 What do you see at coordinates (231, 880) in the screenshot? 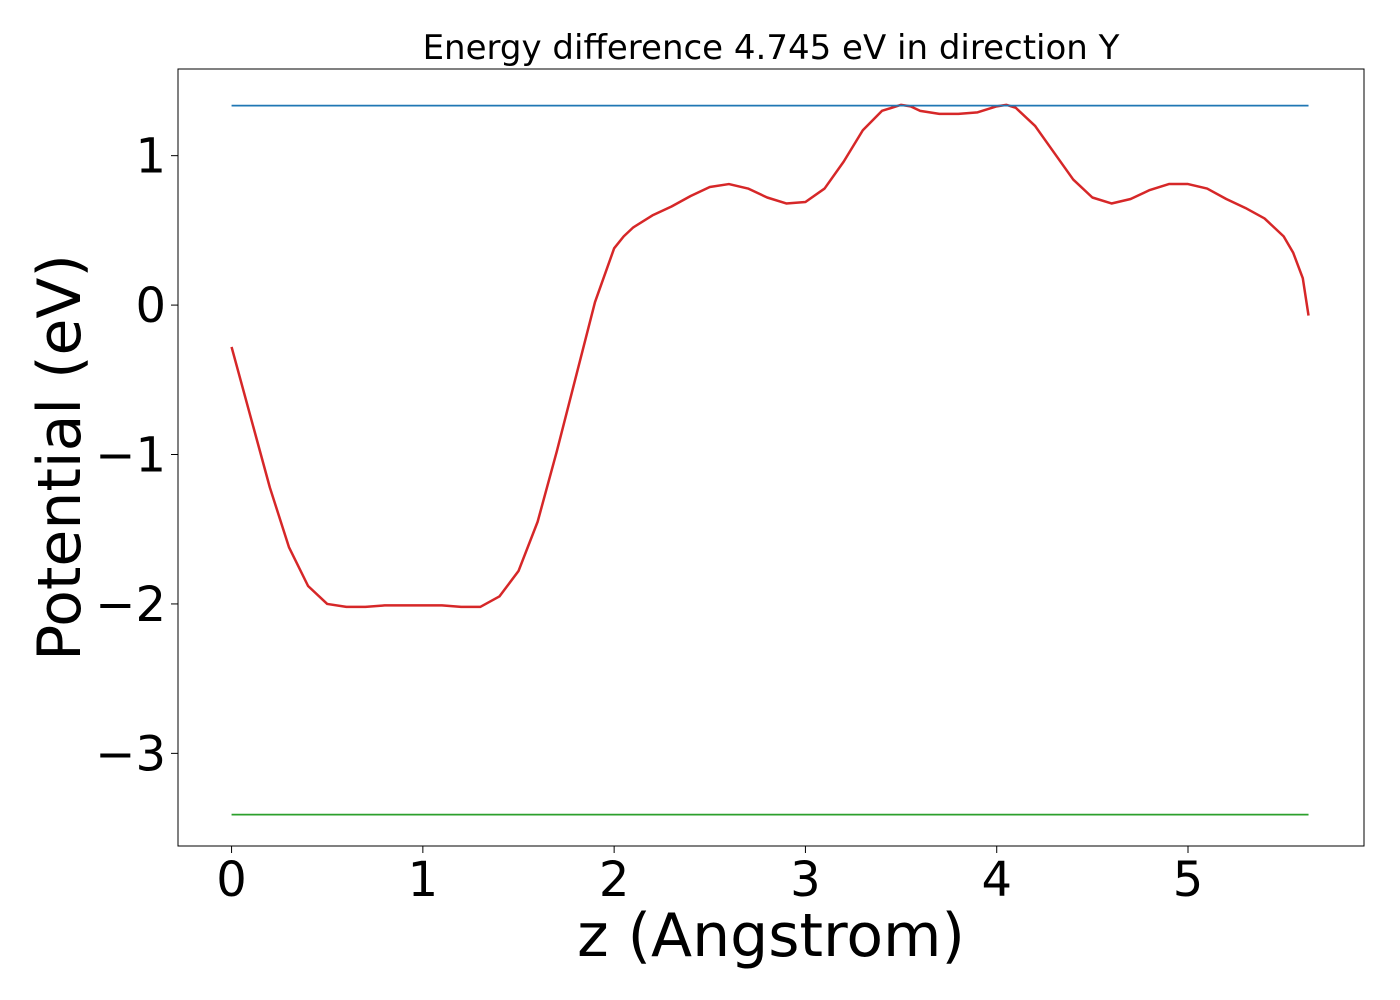
I see `x-tick-label: 0` at bounding box center [231, 880].